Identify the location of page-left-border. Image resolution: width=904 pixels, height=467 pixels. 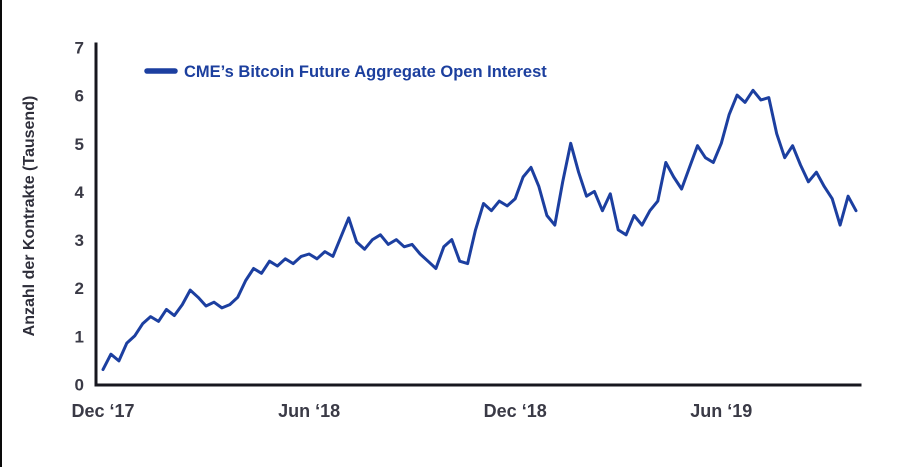
(1, 233).